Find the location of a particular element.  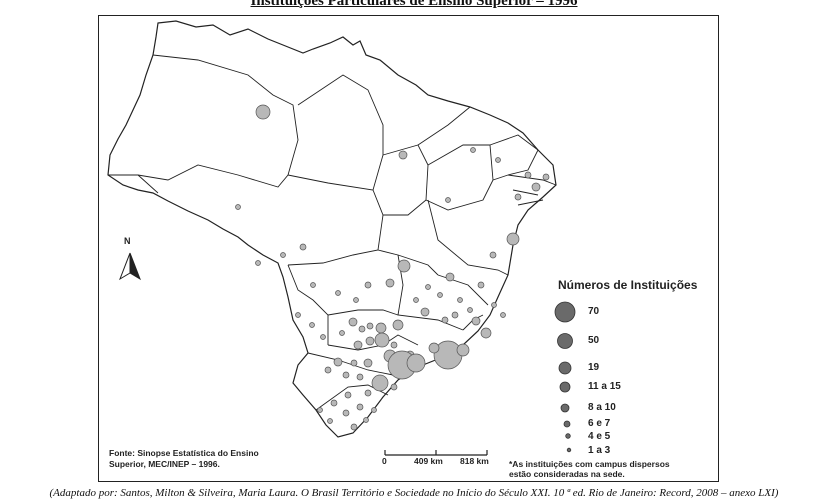

legend-label-11-15: 11 a 15 is located at coordinates (604, 386).